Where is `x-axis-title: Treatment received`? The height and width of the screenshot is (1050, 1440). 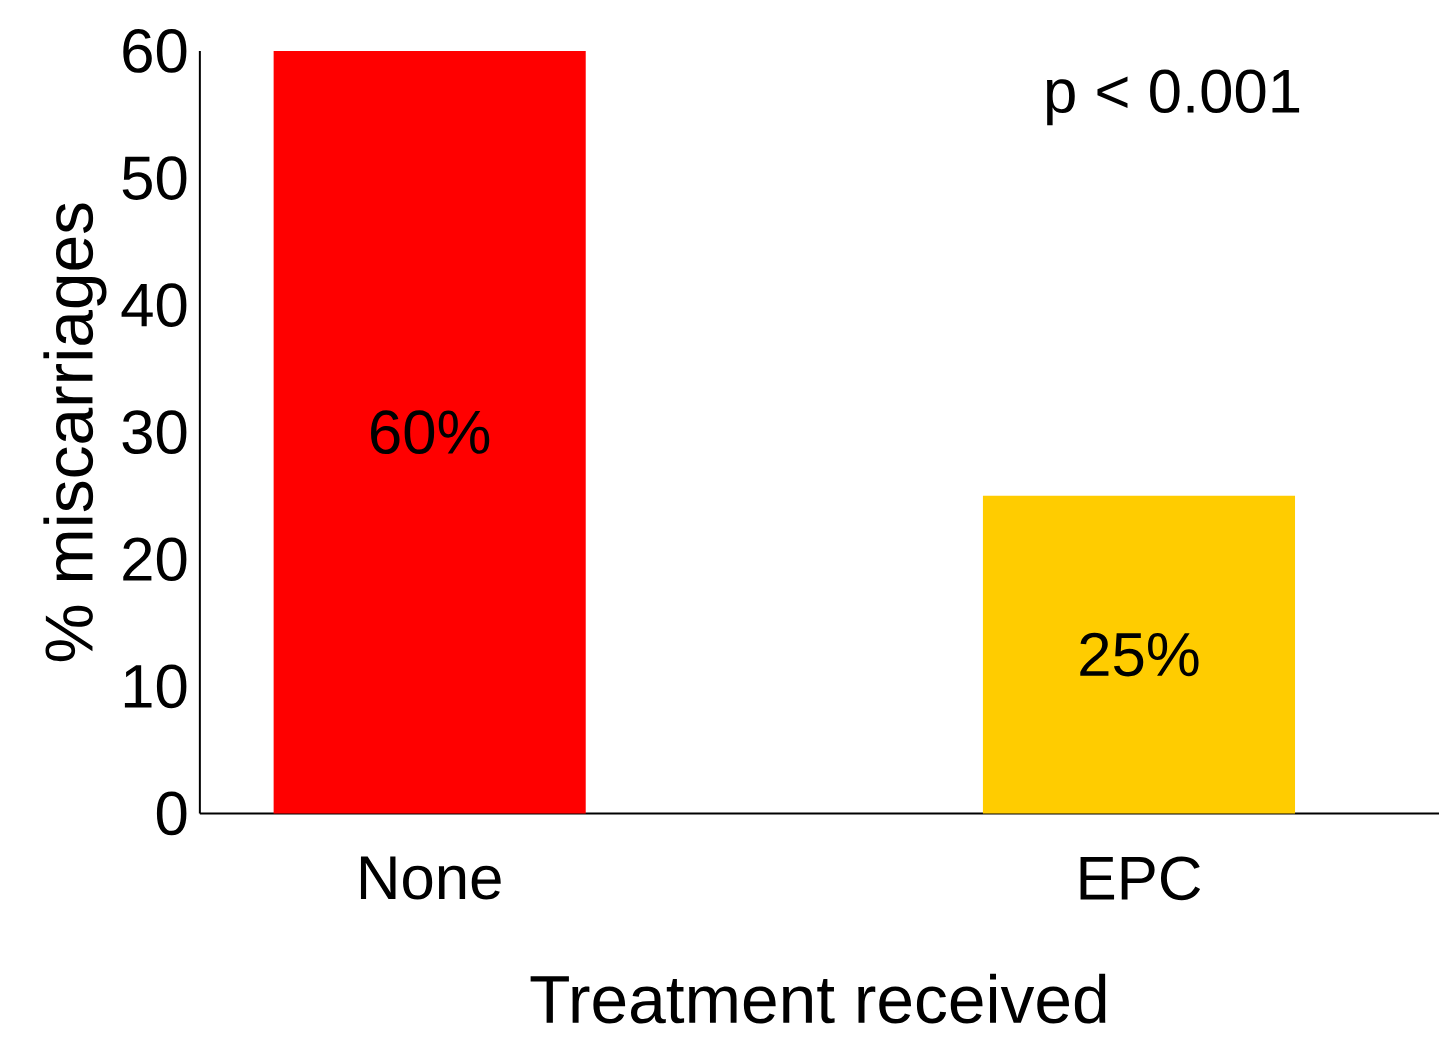
x-axis-title: Treatment received is located at coordinates (818, 998).